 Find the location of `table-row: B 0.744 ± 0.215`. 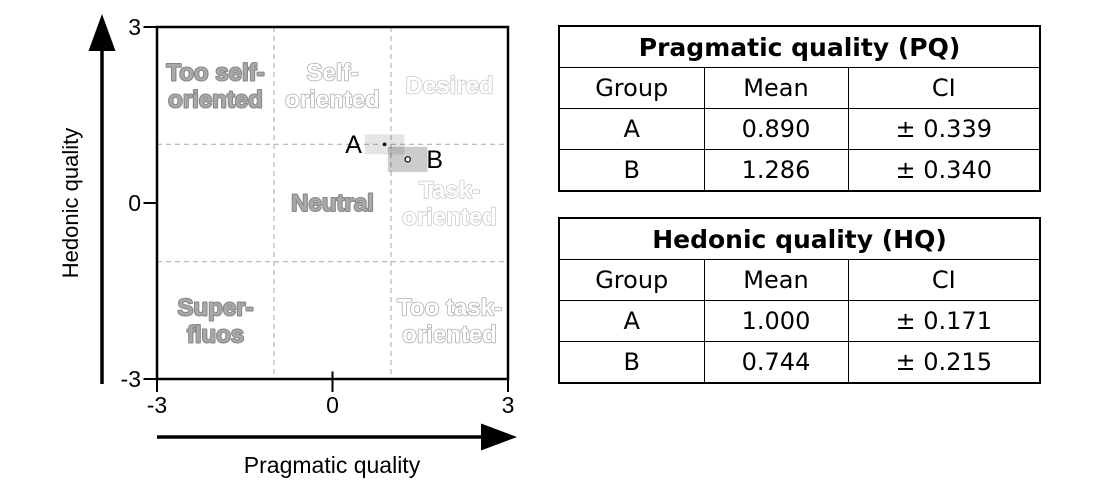

table-row: B 0.744 ± 0.215 is located at coordinates (799, 362).